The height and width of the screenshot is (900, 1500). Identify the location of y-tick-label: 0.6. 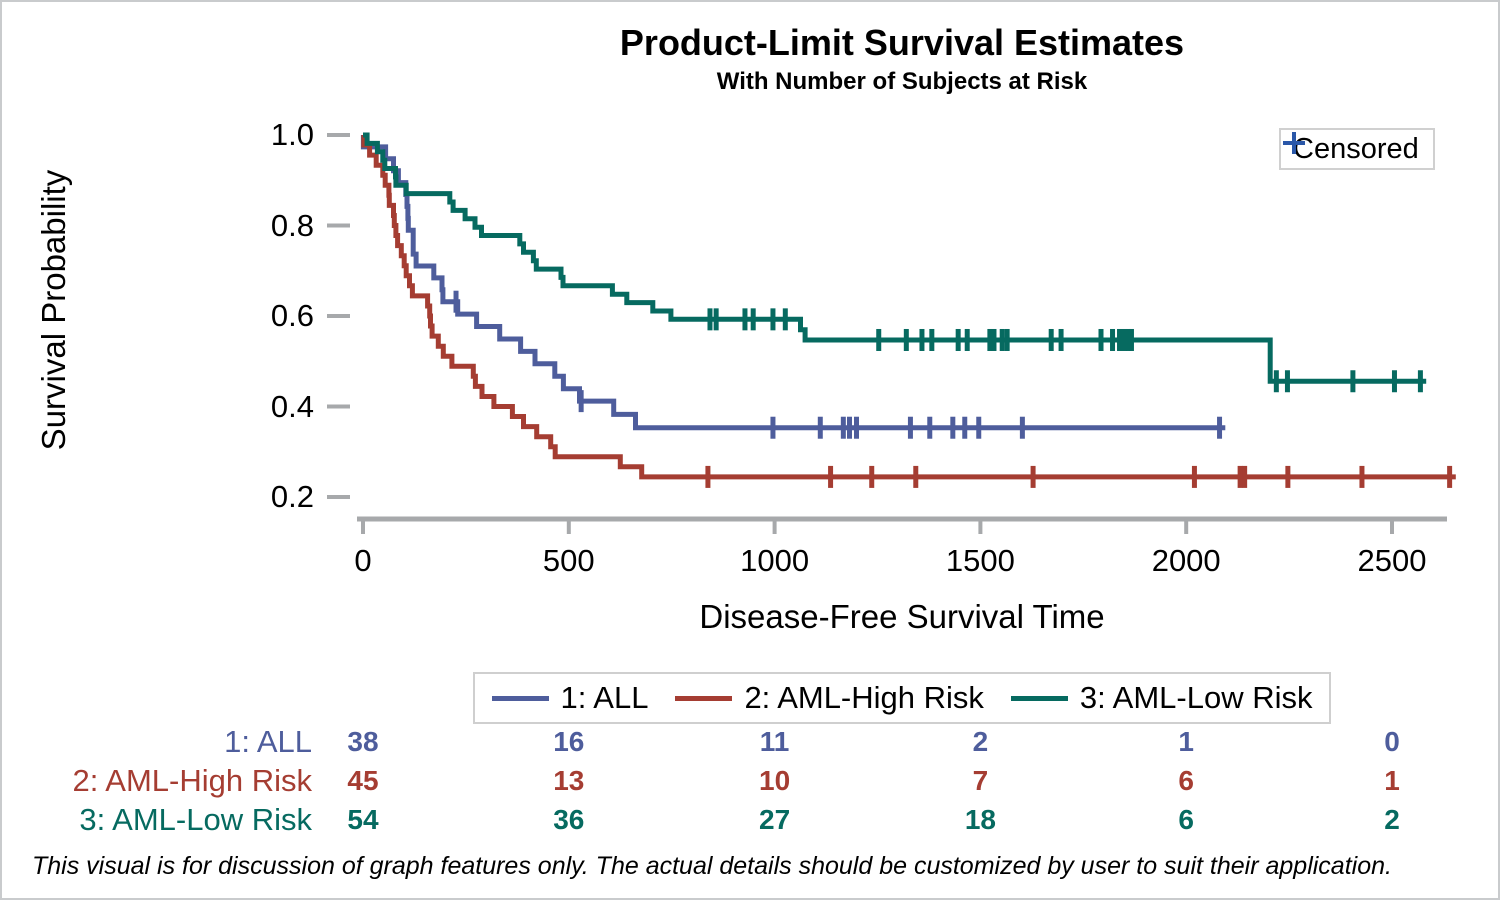
(292, 315).